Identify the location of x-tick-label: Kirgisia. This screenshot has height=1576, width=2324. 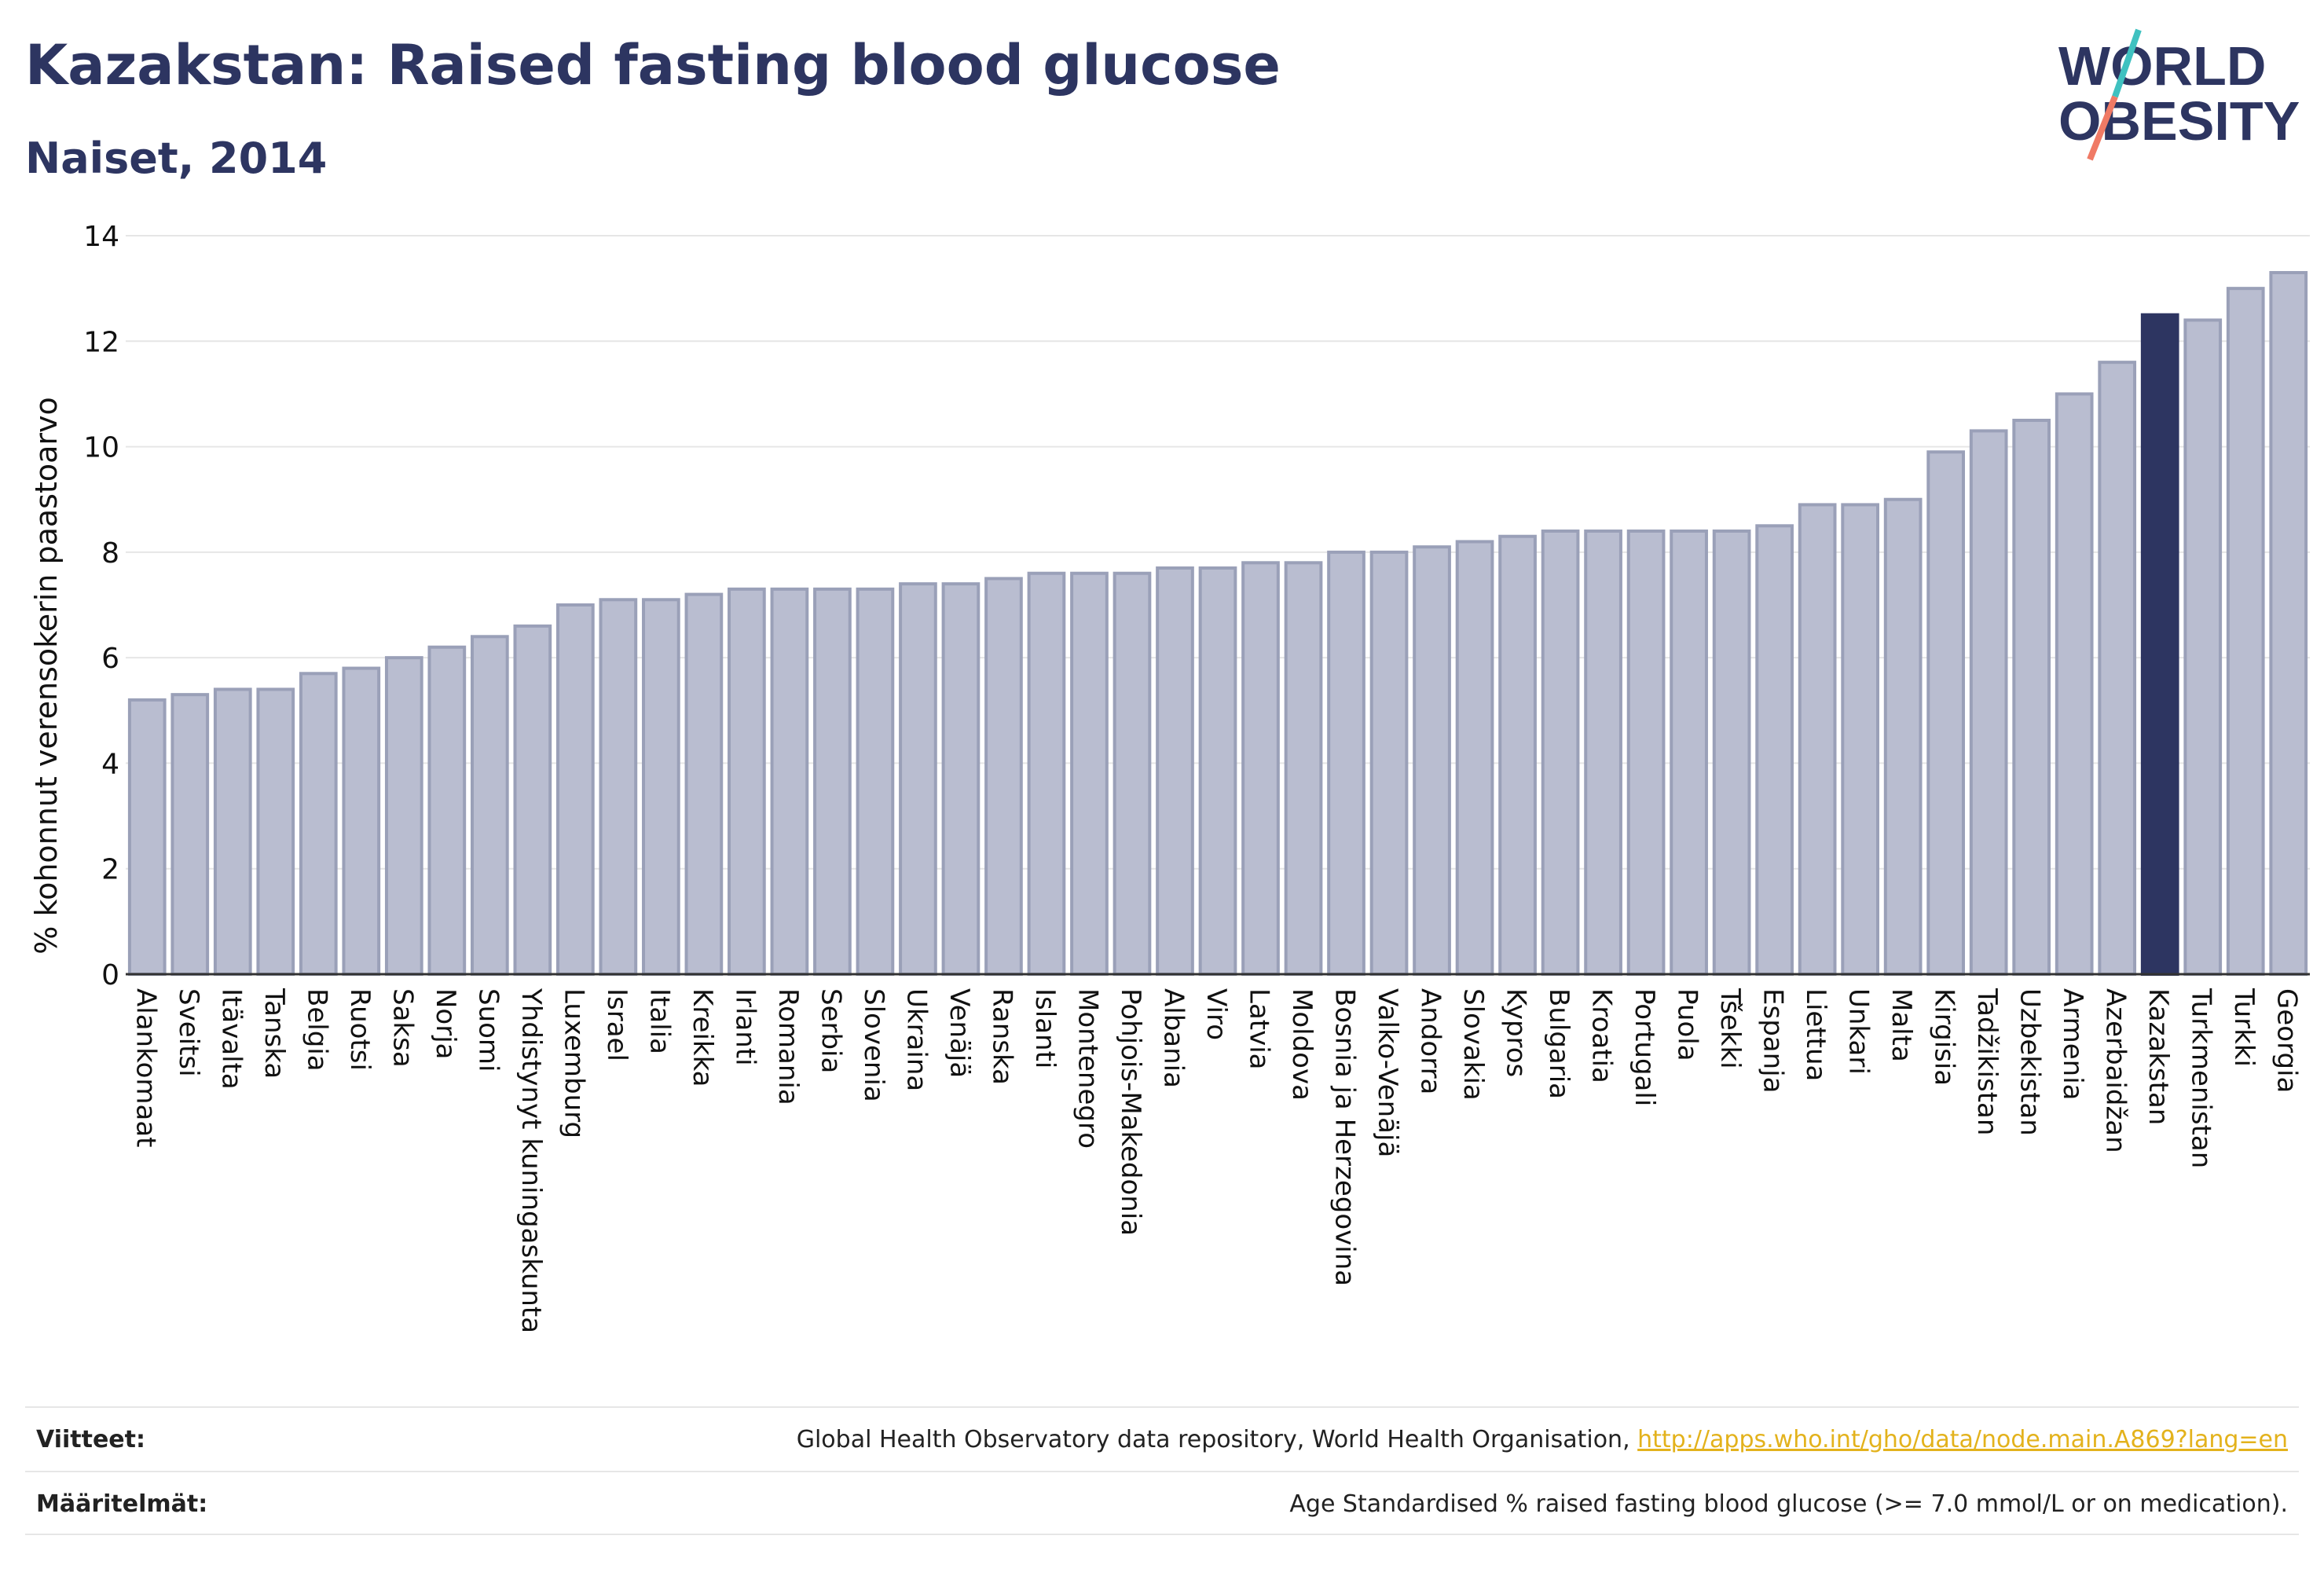
(1944, 1037).